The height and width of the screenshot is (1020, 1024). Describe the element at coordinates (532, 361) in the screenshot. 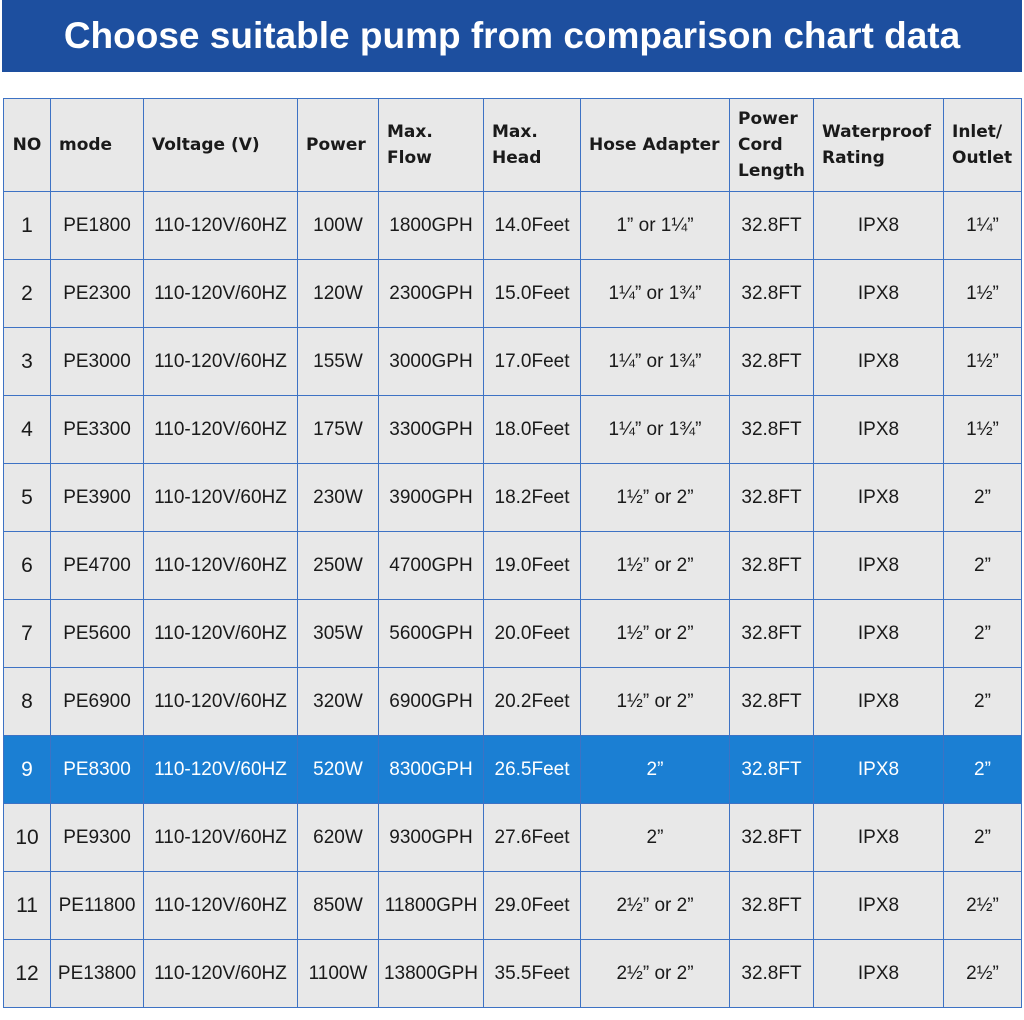

I see `table-cell: 17.0Feet` at that location.